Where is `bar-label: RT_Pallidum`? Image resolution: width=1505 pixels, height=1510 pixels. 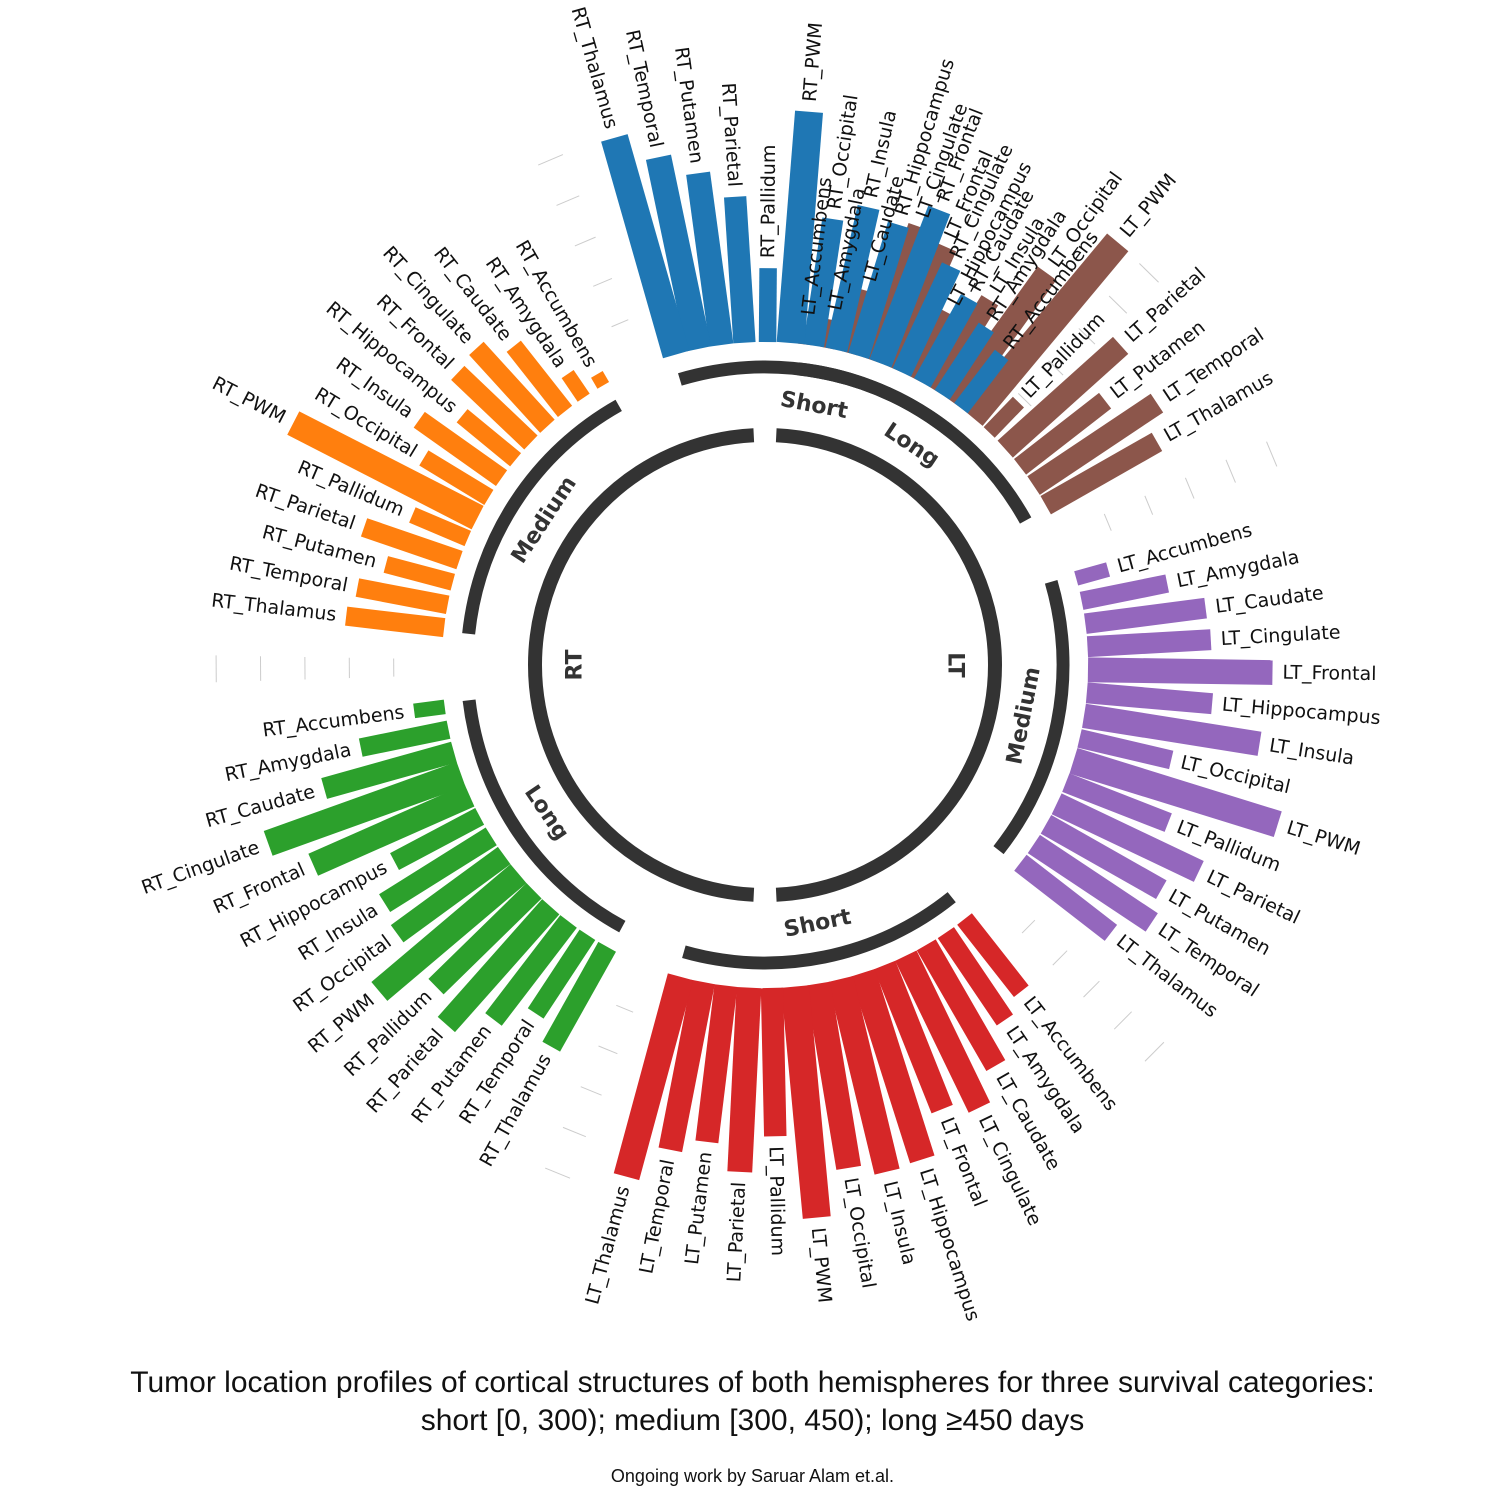 bar-label: RT_Pallidum is located at coordinates (768, 202).